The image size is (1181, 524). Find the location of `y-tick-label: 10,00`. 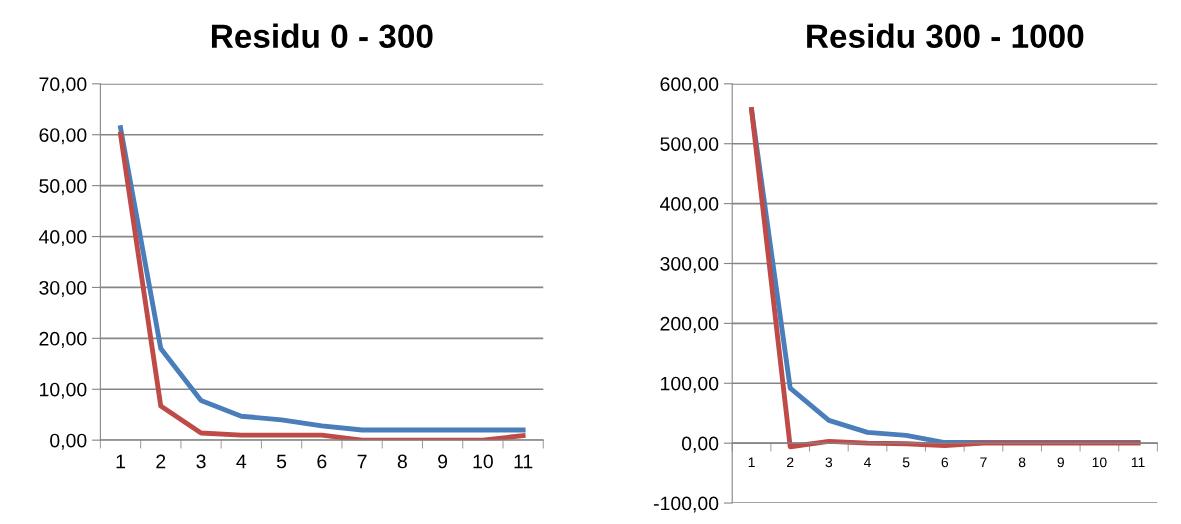

y-tick-label: 10,00 is located at coordinates (63, 390).